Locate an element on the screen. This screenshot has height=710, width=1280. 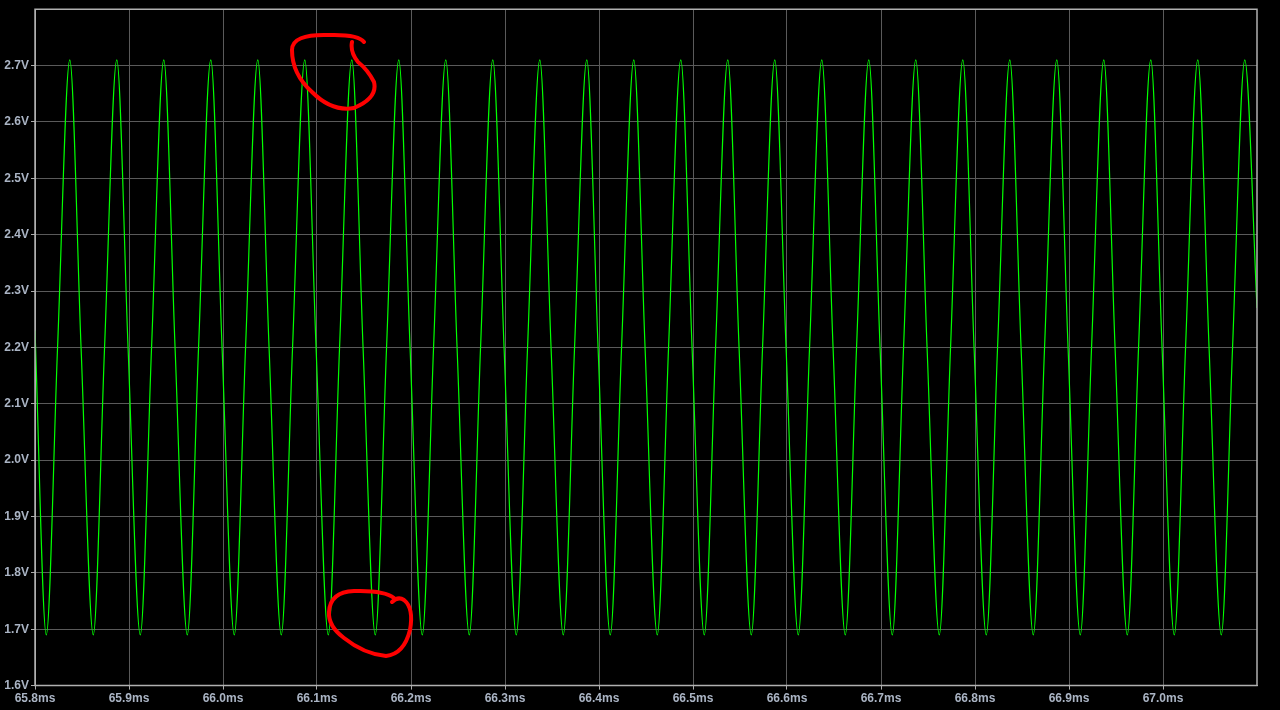
x-tick-label: 66.0ms is located at coordinates (223, 698).